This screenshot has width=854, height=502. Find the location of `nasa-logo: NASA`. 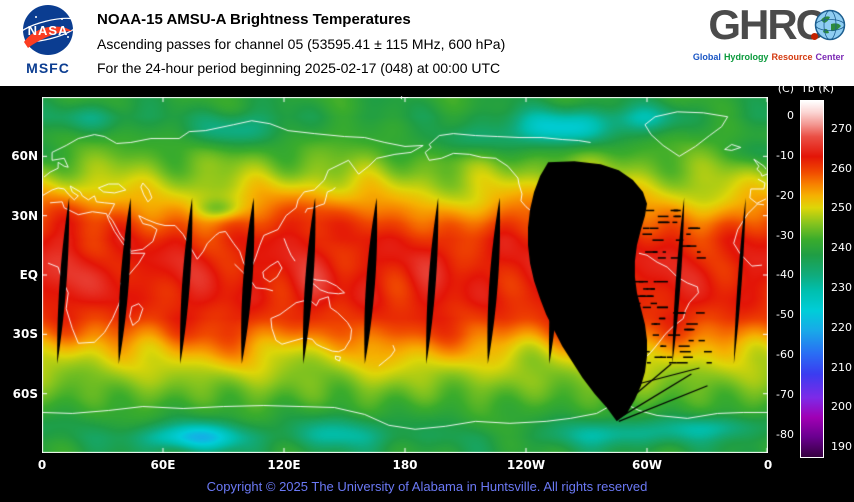

nasa-logo: NASA is located at coordinates (48, 33).